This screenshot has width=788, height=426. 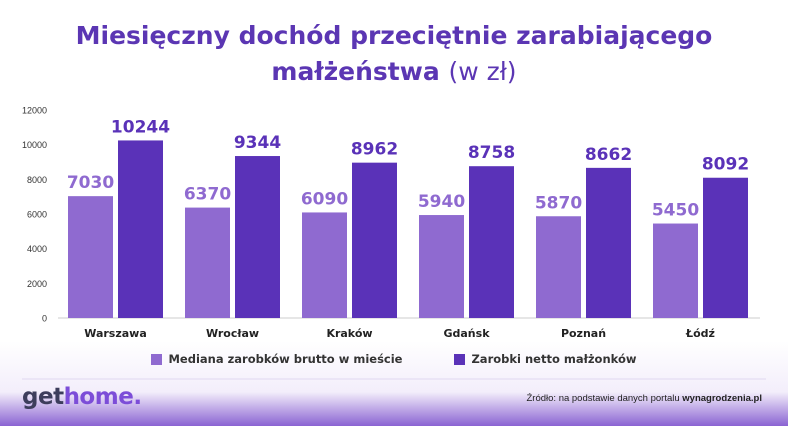 I want to click on logo-home: home, so click(x=98, y=397).